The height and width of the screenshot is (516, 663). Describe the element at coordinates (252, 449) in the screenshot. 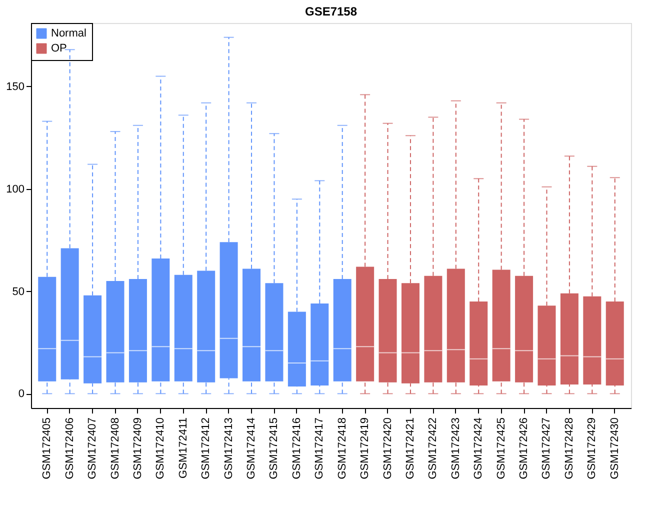

I see `x-tick-label: GSM172414` at that location.